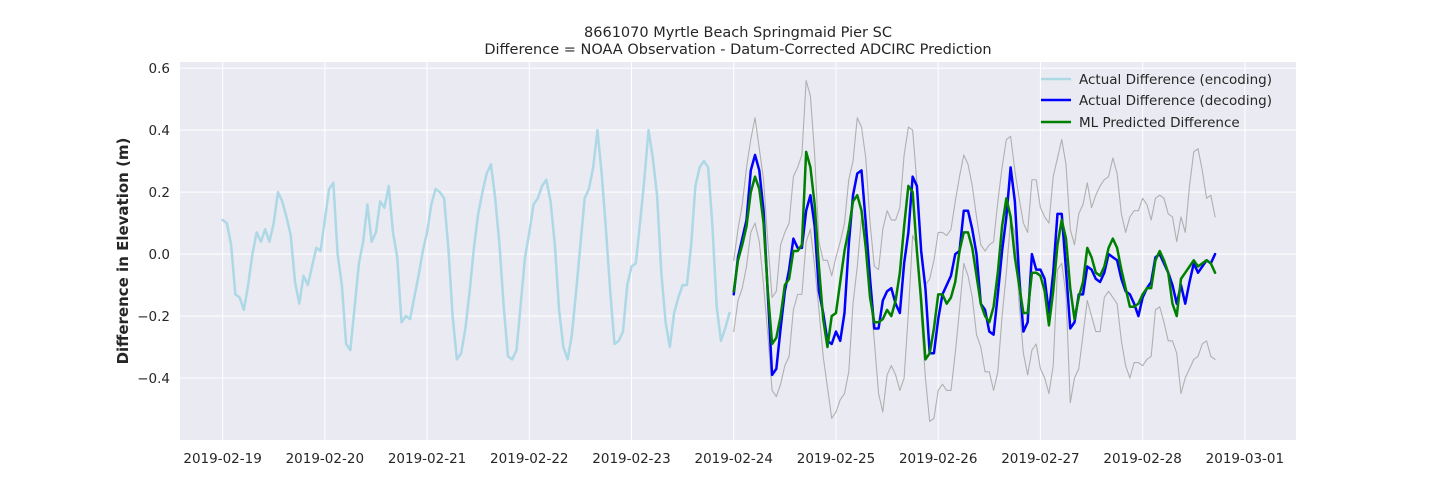  I want to click on x-tick-label: 2019-02-20, so click(325, 459).